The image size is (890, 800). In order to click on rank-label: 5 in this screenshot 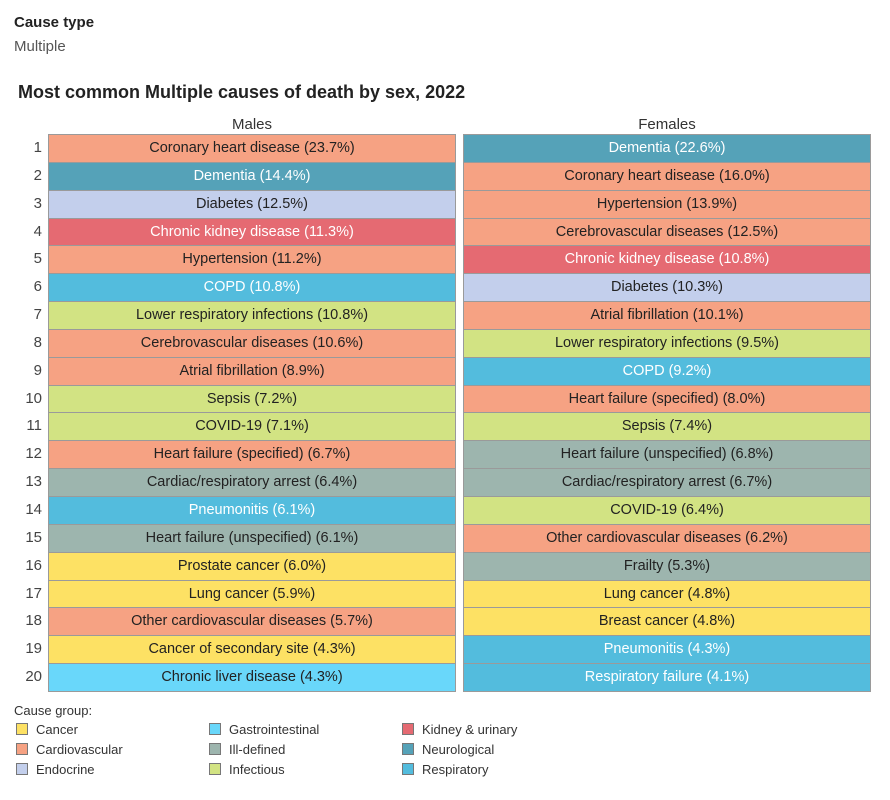, I will do `click(37, 259)`.